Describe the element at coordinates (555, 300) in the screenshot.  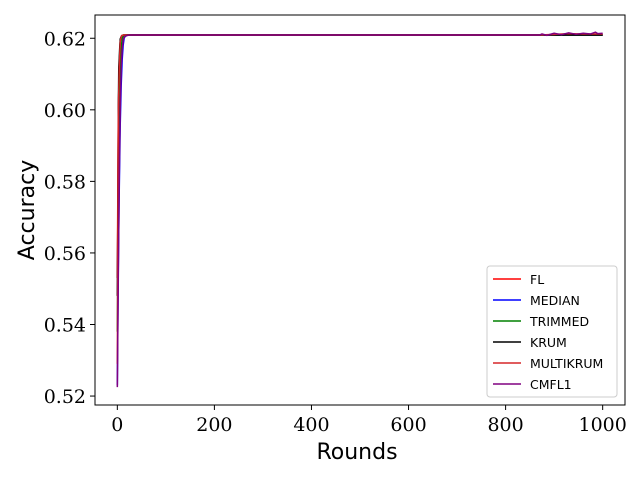
I see `legend-label-median: MEDIAN` at that location.